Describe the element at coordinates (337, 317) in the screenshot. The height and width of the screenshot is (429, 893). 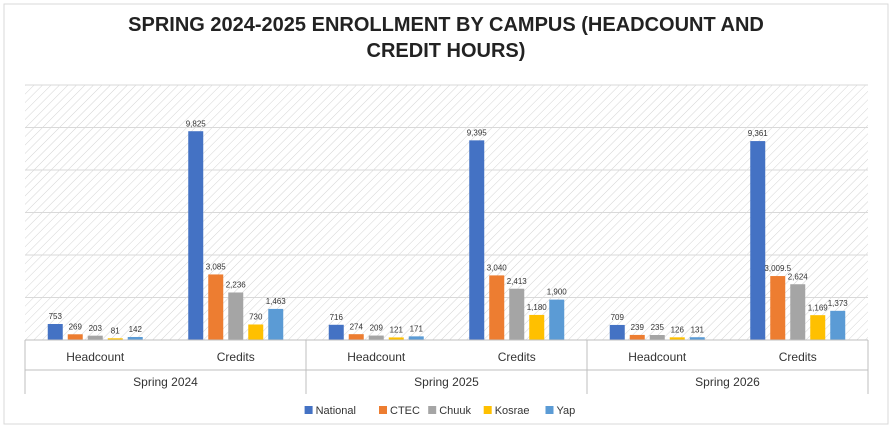
I see `value-label: 716` at that location.